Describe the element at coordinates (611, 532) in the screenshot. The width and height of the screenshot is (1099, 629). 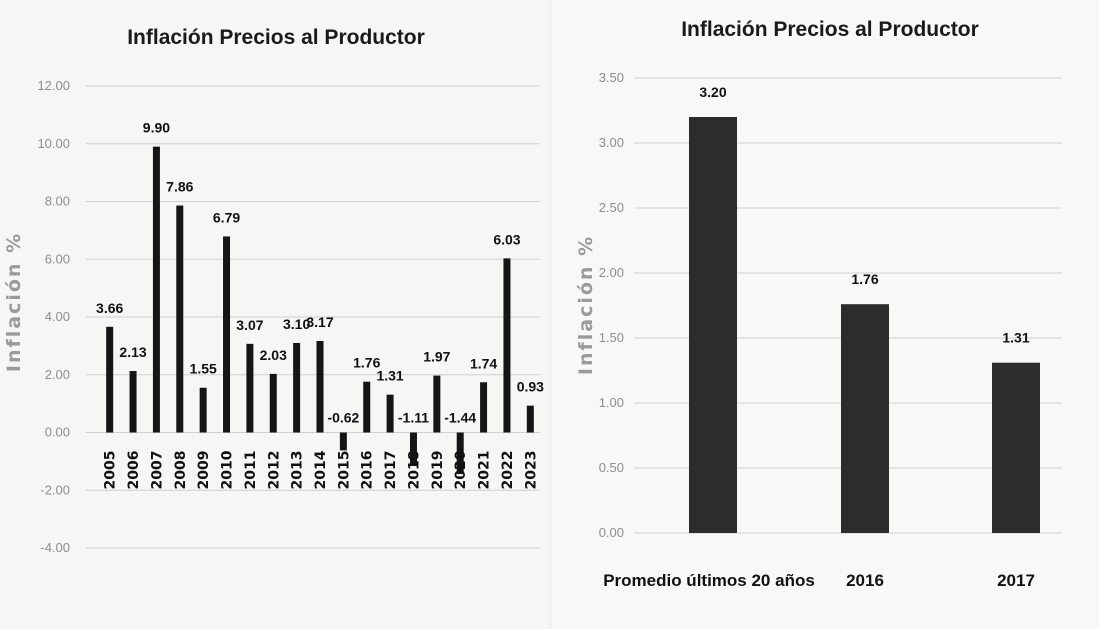
I see `right-y-tick-label: 0.00` at that location.